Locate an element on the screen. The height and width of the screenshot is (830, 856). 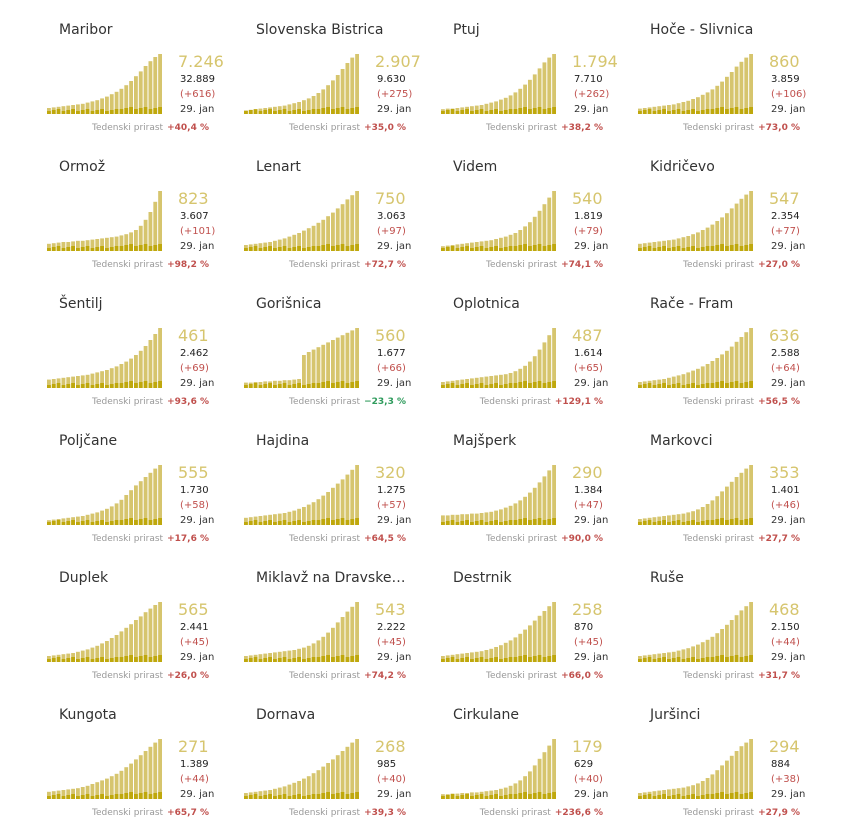
weekly-growth: Tedenski prirast +35,0 % is located at coordinates (347, 128).